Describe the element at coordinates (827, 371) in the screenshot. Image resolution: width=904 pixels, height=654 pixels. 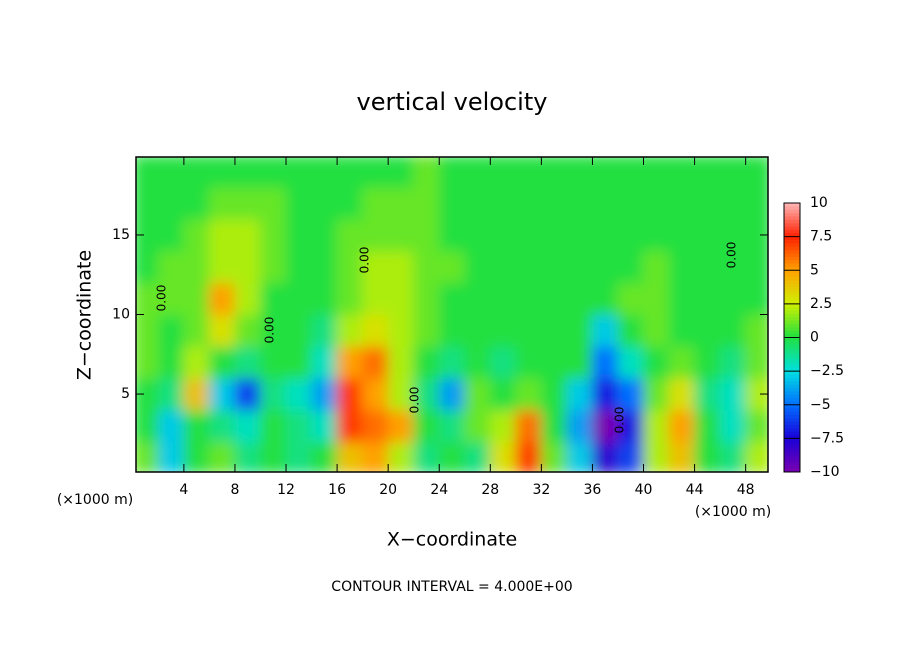
I see `colorbar-tick-label: −2.5` at that location.